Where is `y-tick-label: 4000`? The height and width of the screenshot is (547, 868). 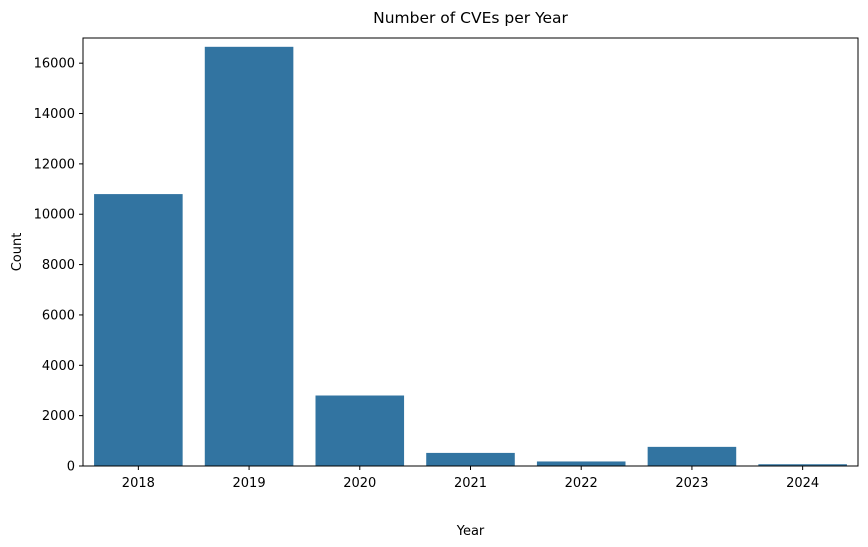
y-tick-label: 4000 is located at coordinates (58, 366).